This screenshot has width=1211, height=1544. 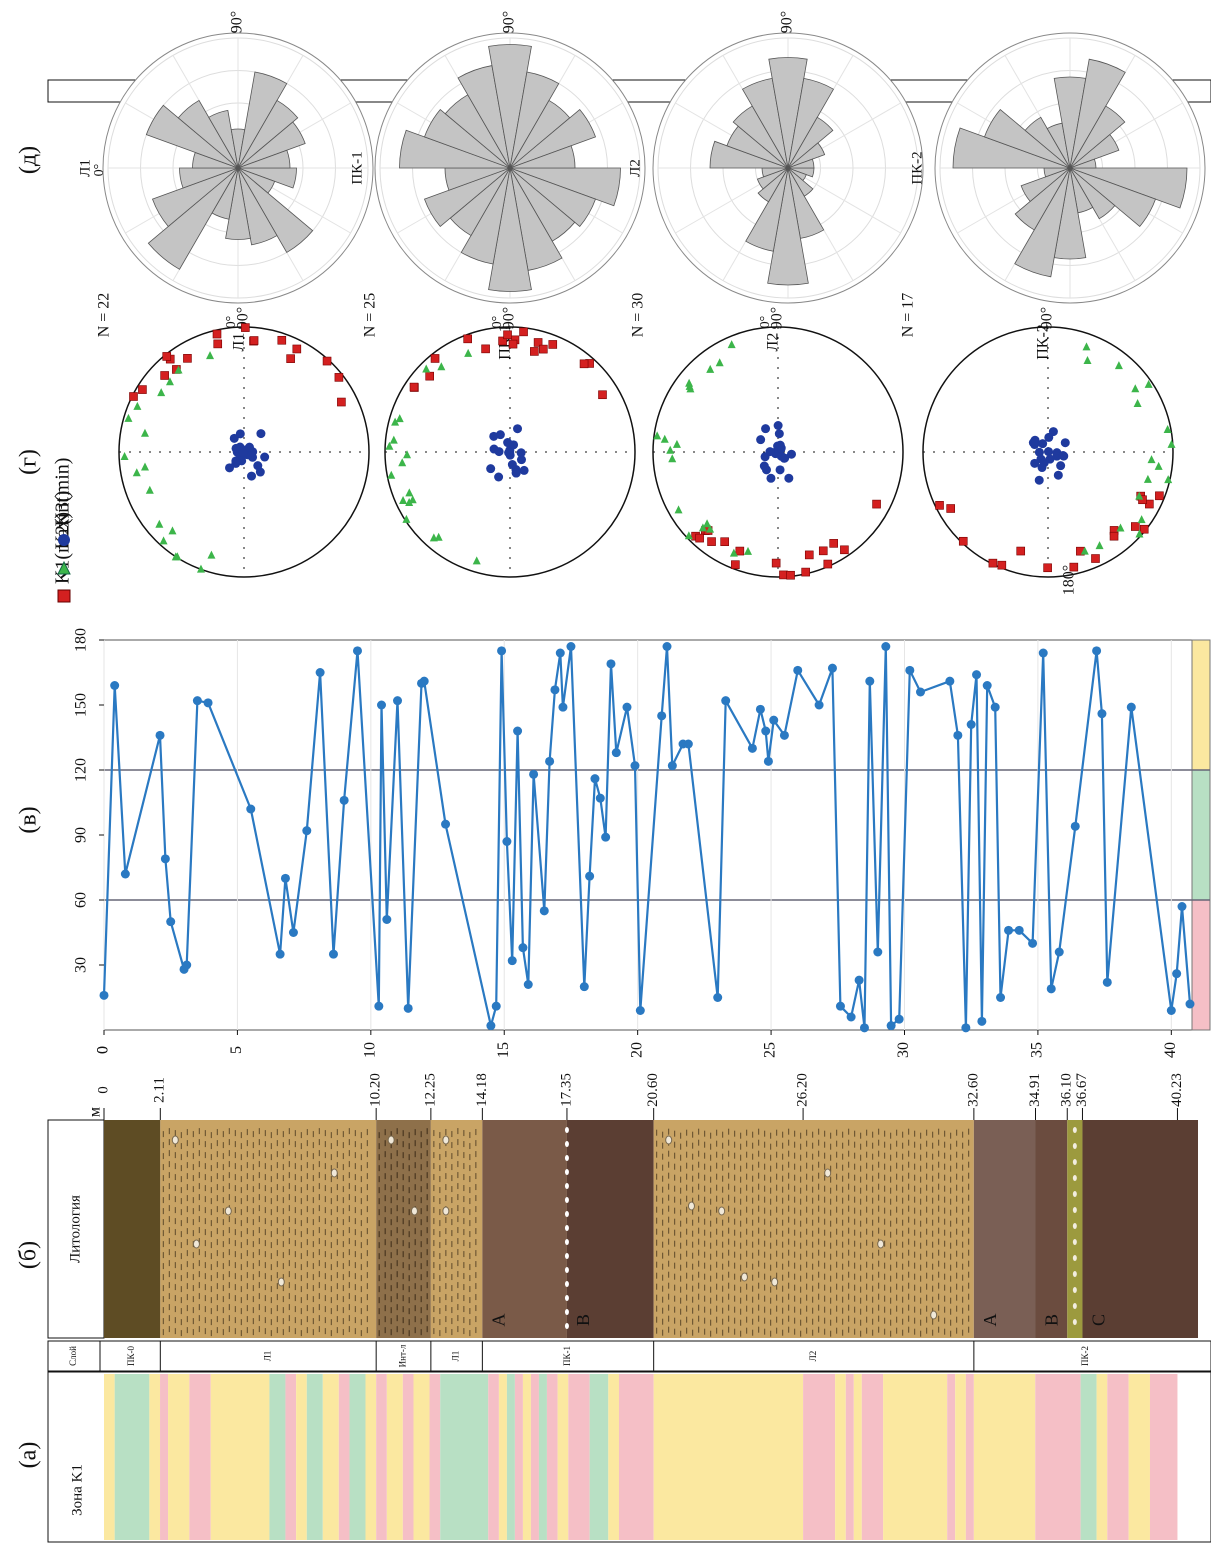 I want to click on value-tick-label: 120, so click(x=81, y=770).